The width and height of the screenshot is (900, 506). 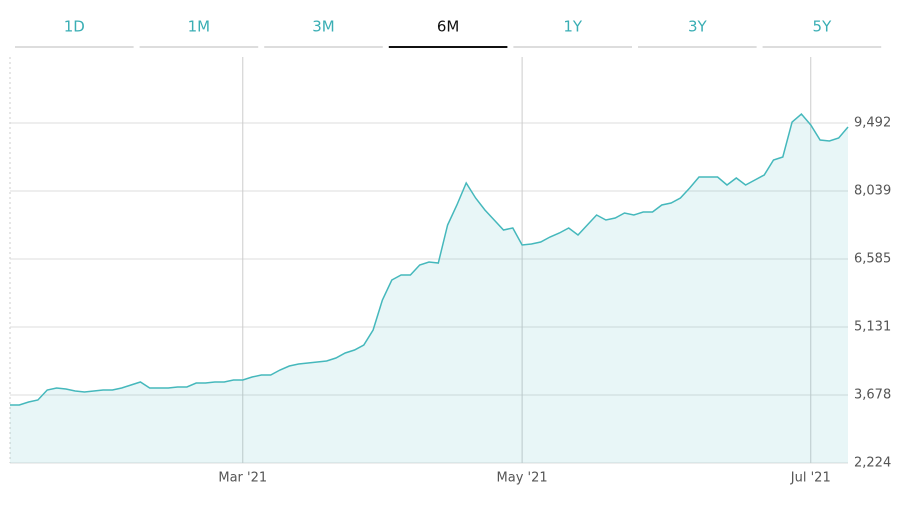 What do you see at coordinates (872, 463) in the screenshot?
I see `y-tick-label: 2,224` at bounding box center [872, 463].